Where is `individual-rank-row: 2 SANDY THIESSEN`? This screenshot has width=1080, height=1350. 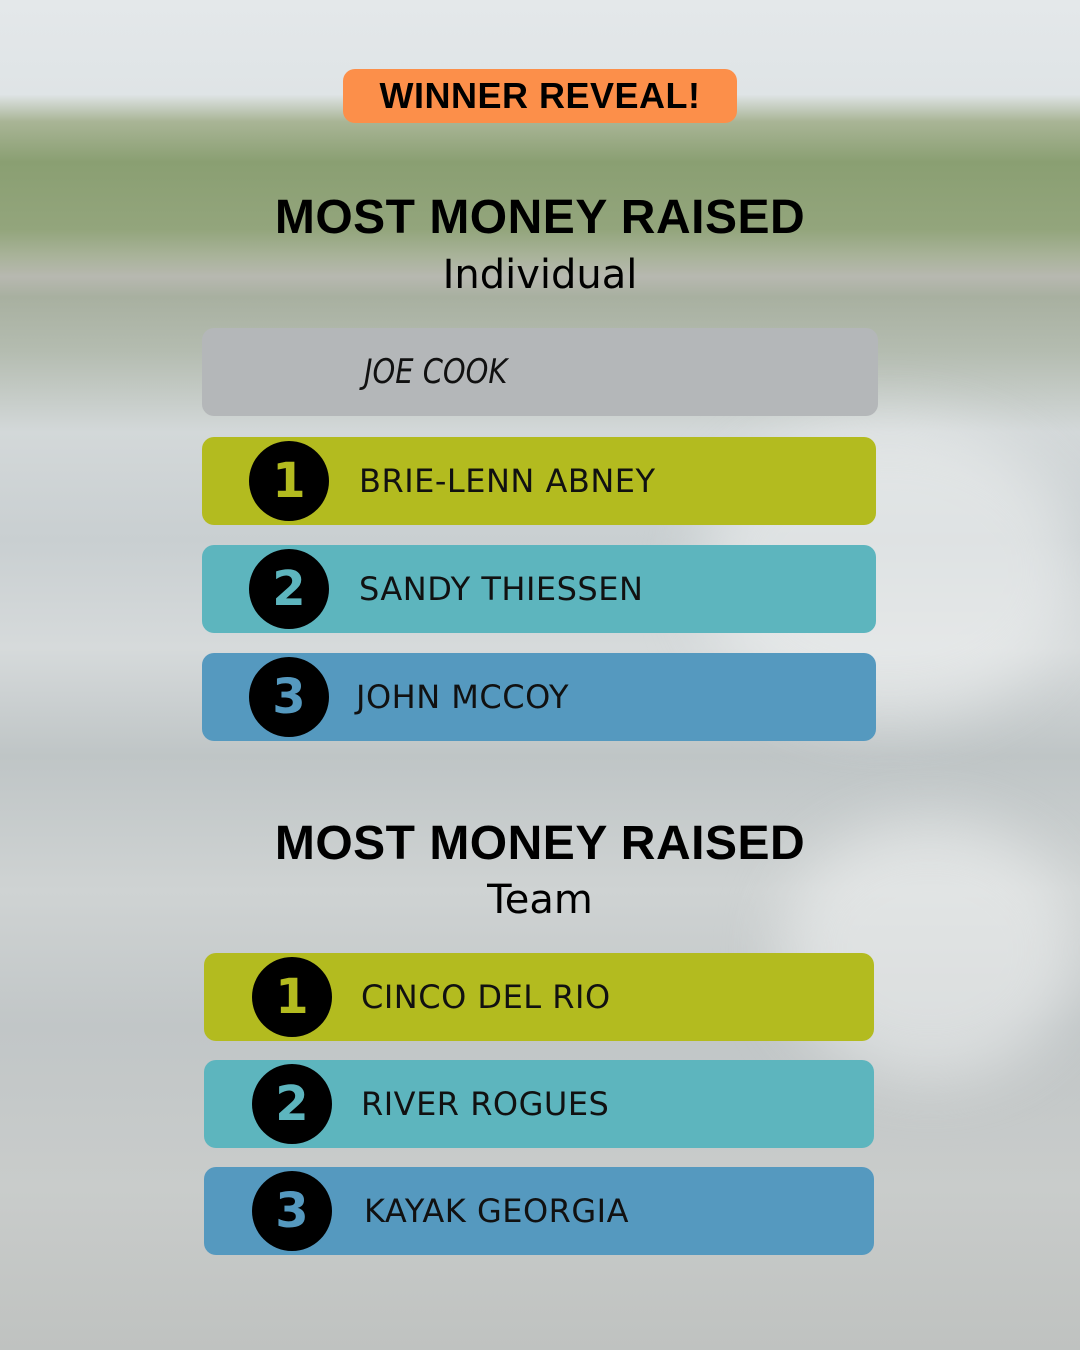
individual-rank-row: 2 SANDY THIESSEN is located at coordinates (539, 589).